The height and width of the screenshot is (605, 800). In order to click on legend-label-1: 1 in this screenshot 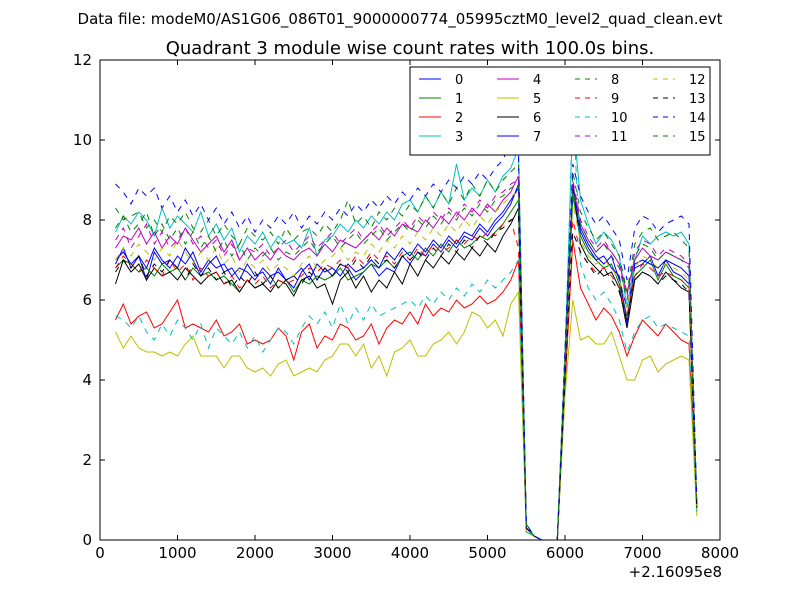, I will do `click(459, 99)`.